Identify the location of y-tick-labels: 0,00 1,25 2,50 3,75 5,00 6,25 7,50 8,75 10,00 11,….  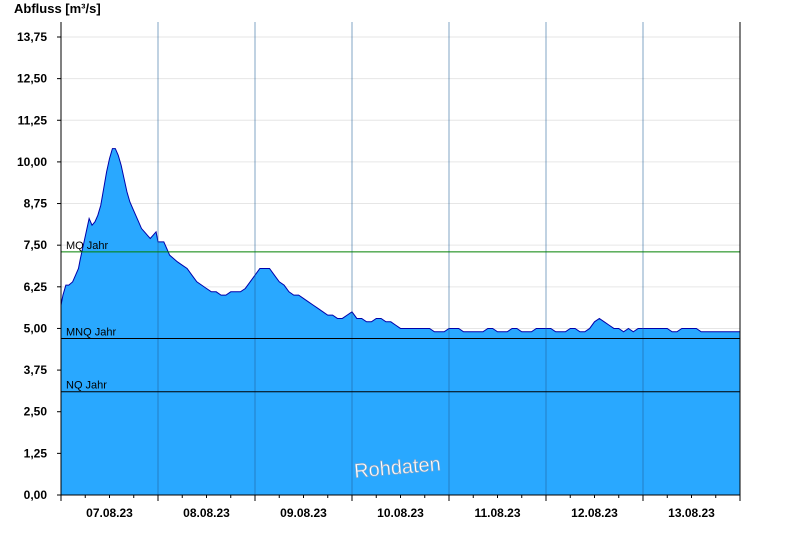
(39, 266).